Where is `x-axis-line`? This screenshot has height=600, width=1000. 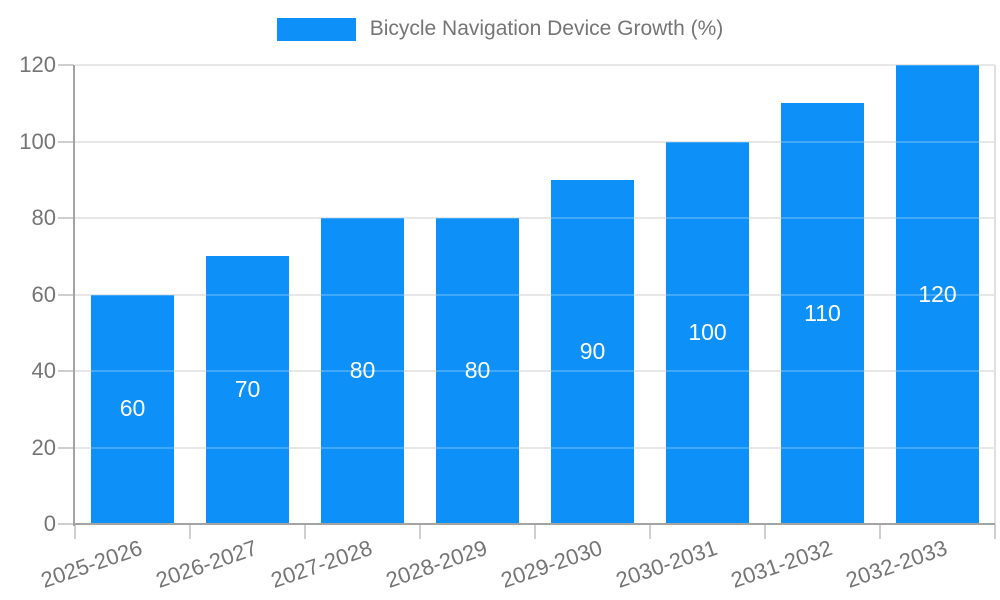 x-axis-line is located at coordinates (534, 524).